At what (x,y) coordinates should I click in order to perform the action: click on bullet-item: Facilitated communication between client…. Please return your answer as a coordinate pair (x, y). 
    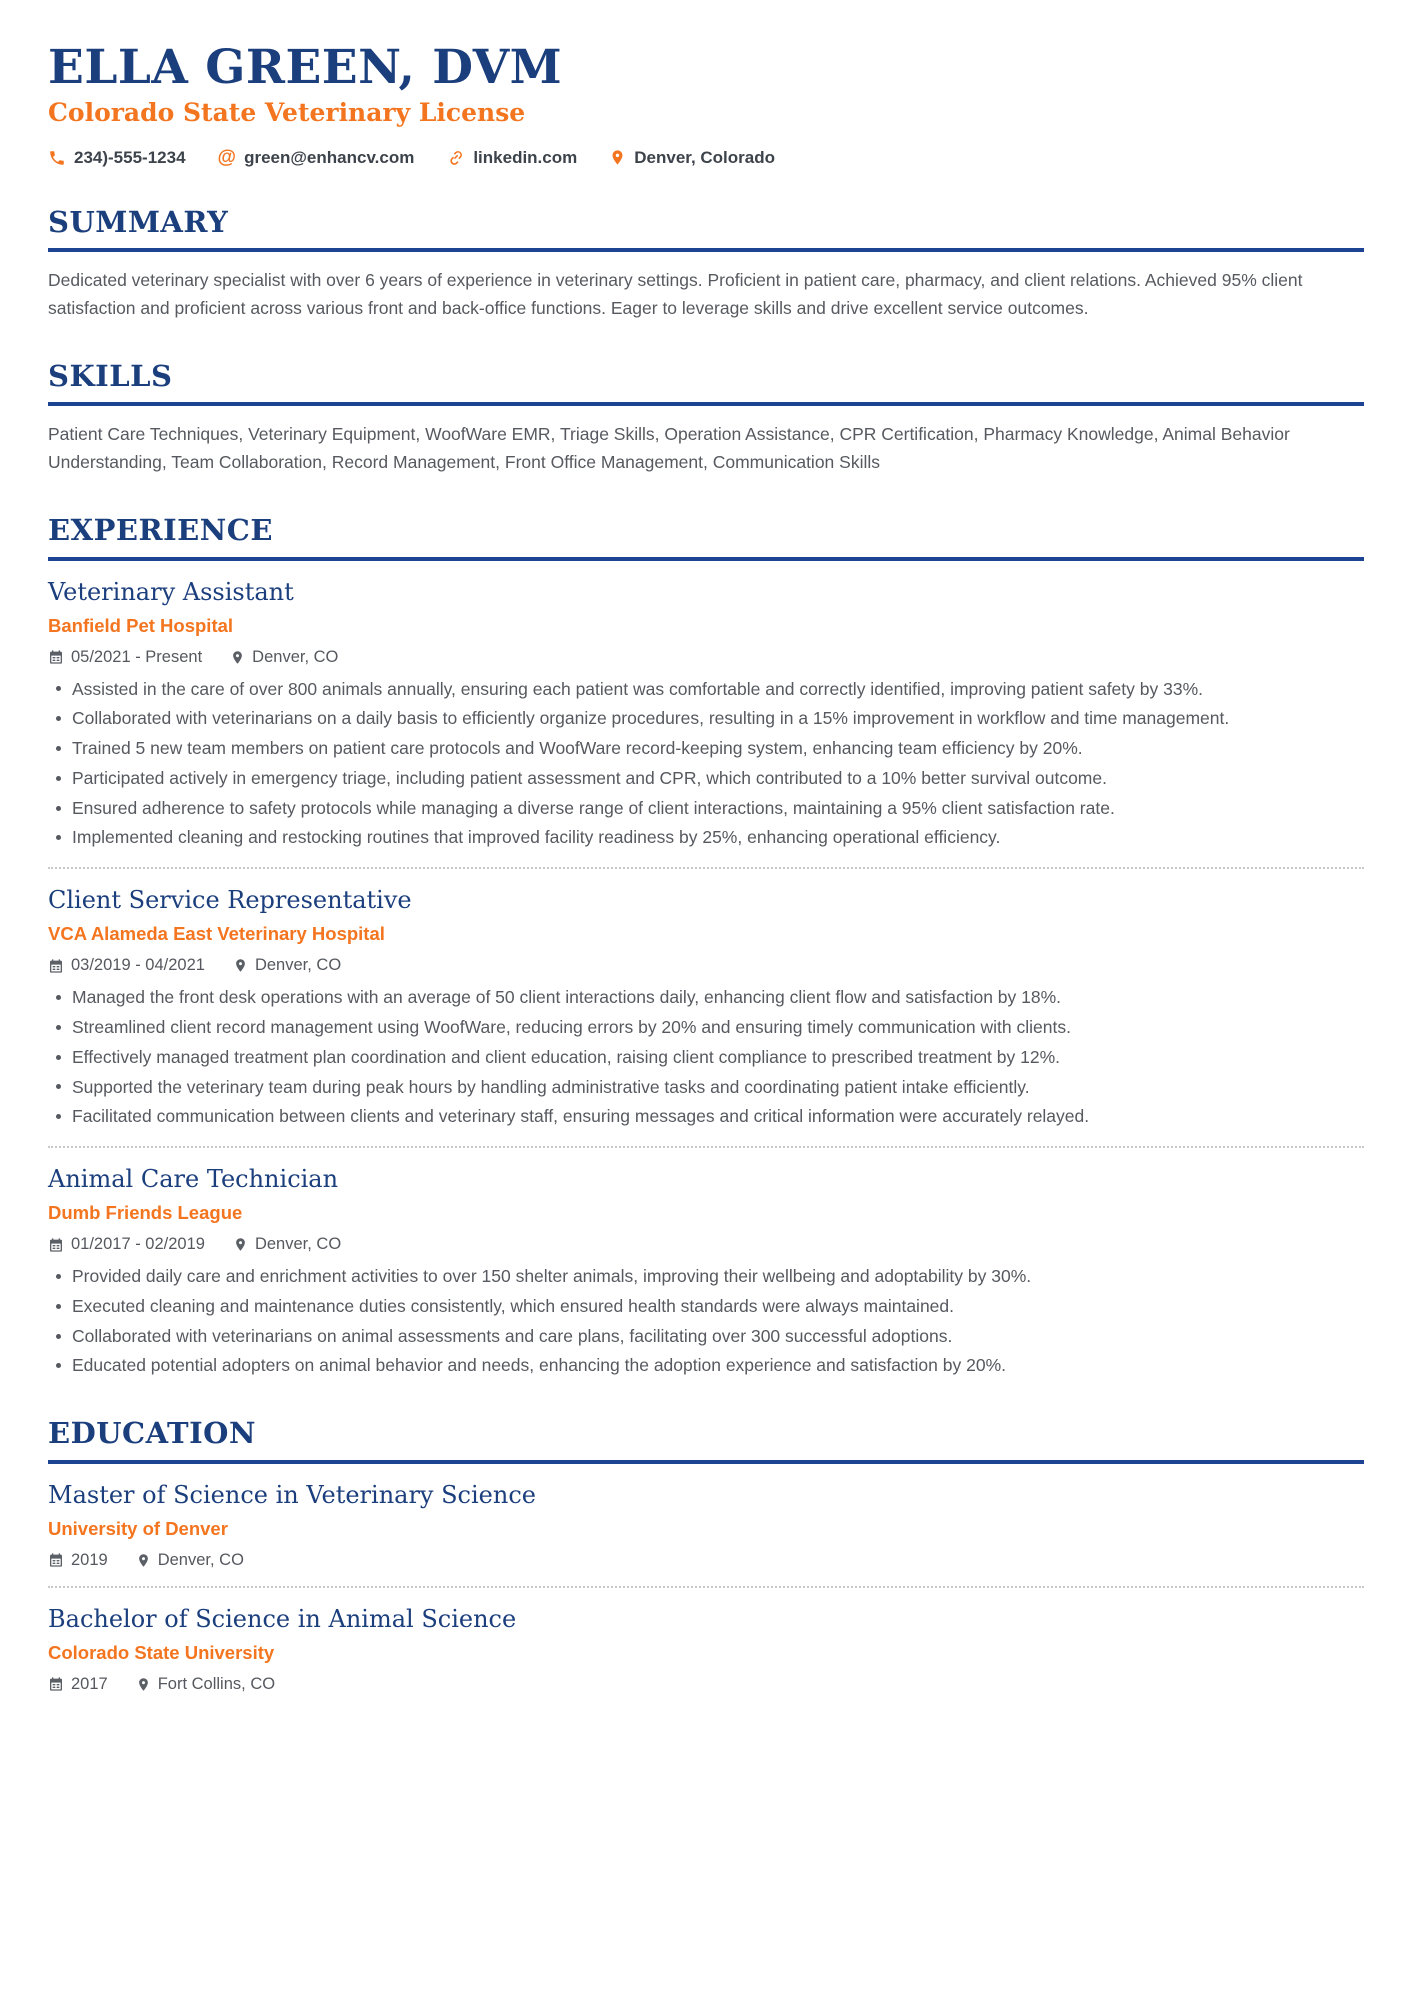
    Looking at the image, I should click on (706, 1116).